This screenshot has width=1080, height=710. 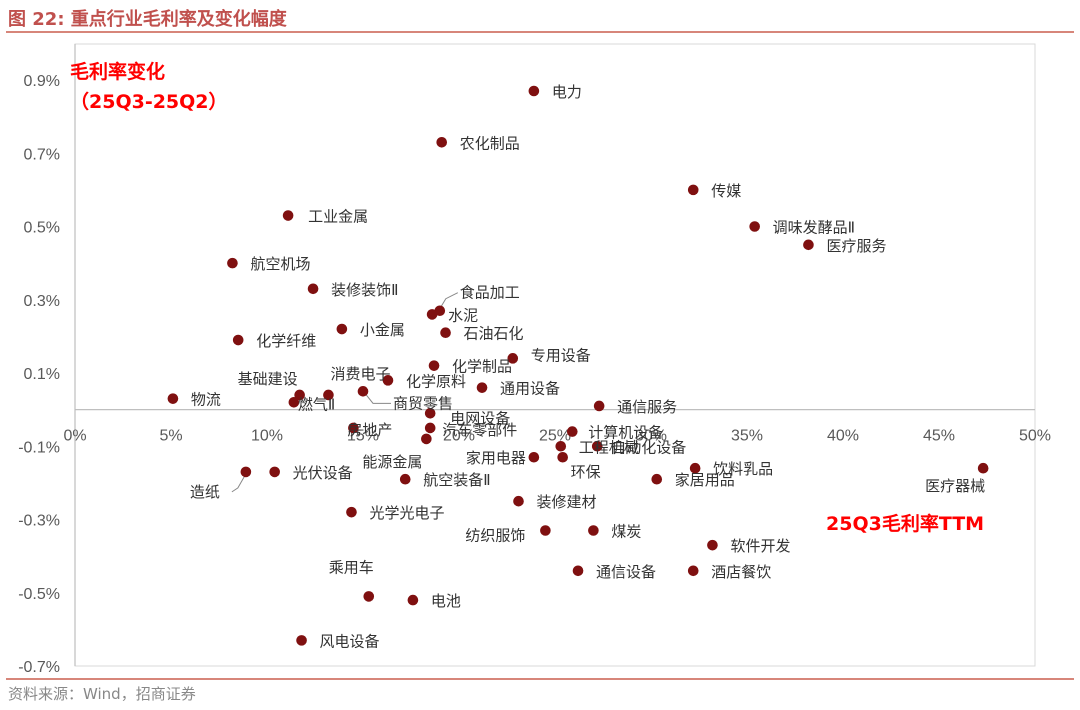 What do you see at coordinates (446, 601) in the screenshot?
I see `point-label: 电池` at bounding box center [446, 601].